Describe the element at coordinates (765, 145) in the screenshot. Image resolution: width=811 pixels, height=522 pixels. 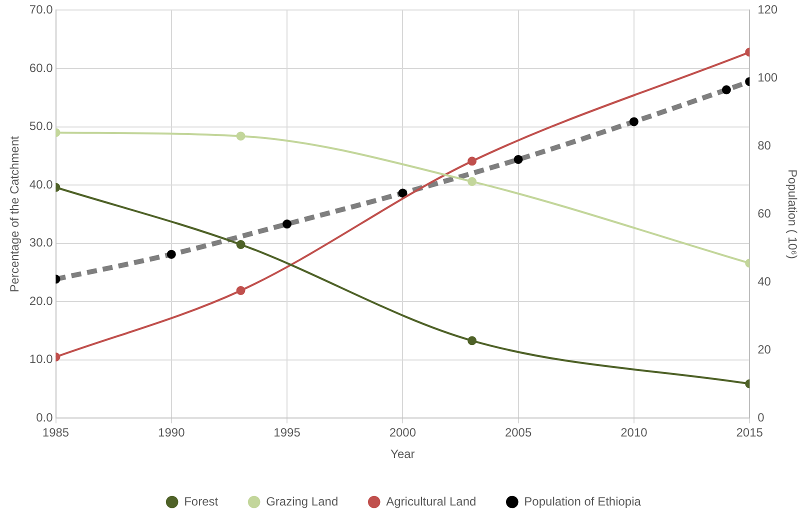
I see `y2-tick-label: 80` at that location.